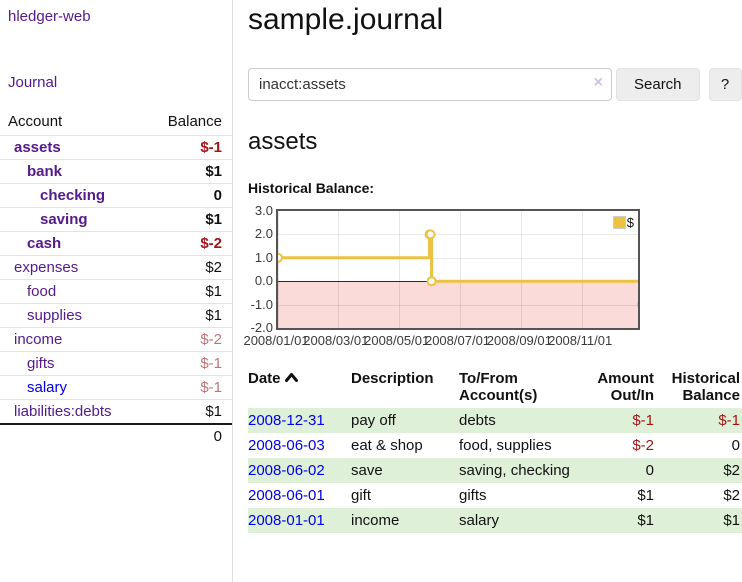 The width and height of the screenshot is (742, 582). What do you see at coordinates (286, 520) in the screenshot?
I see `transaction-date-link: 2008-01-01` at bounding box center [286, 520].